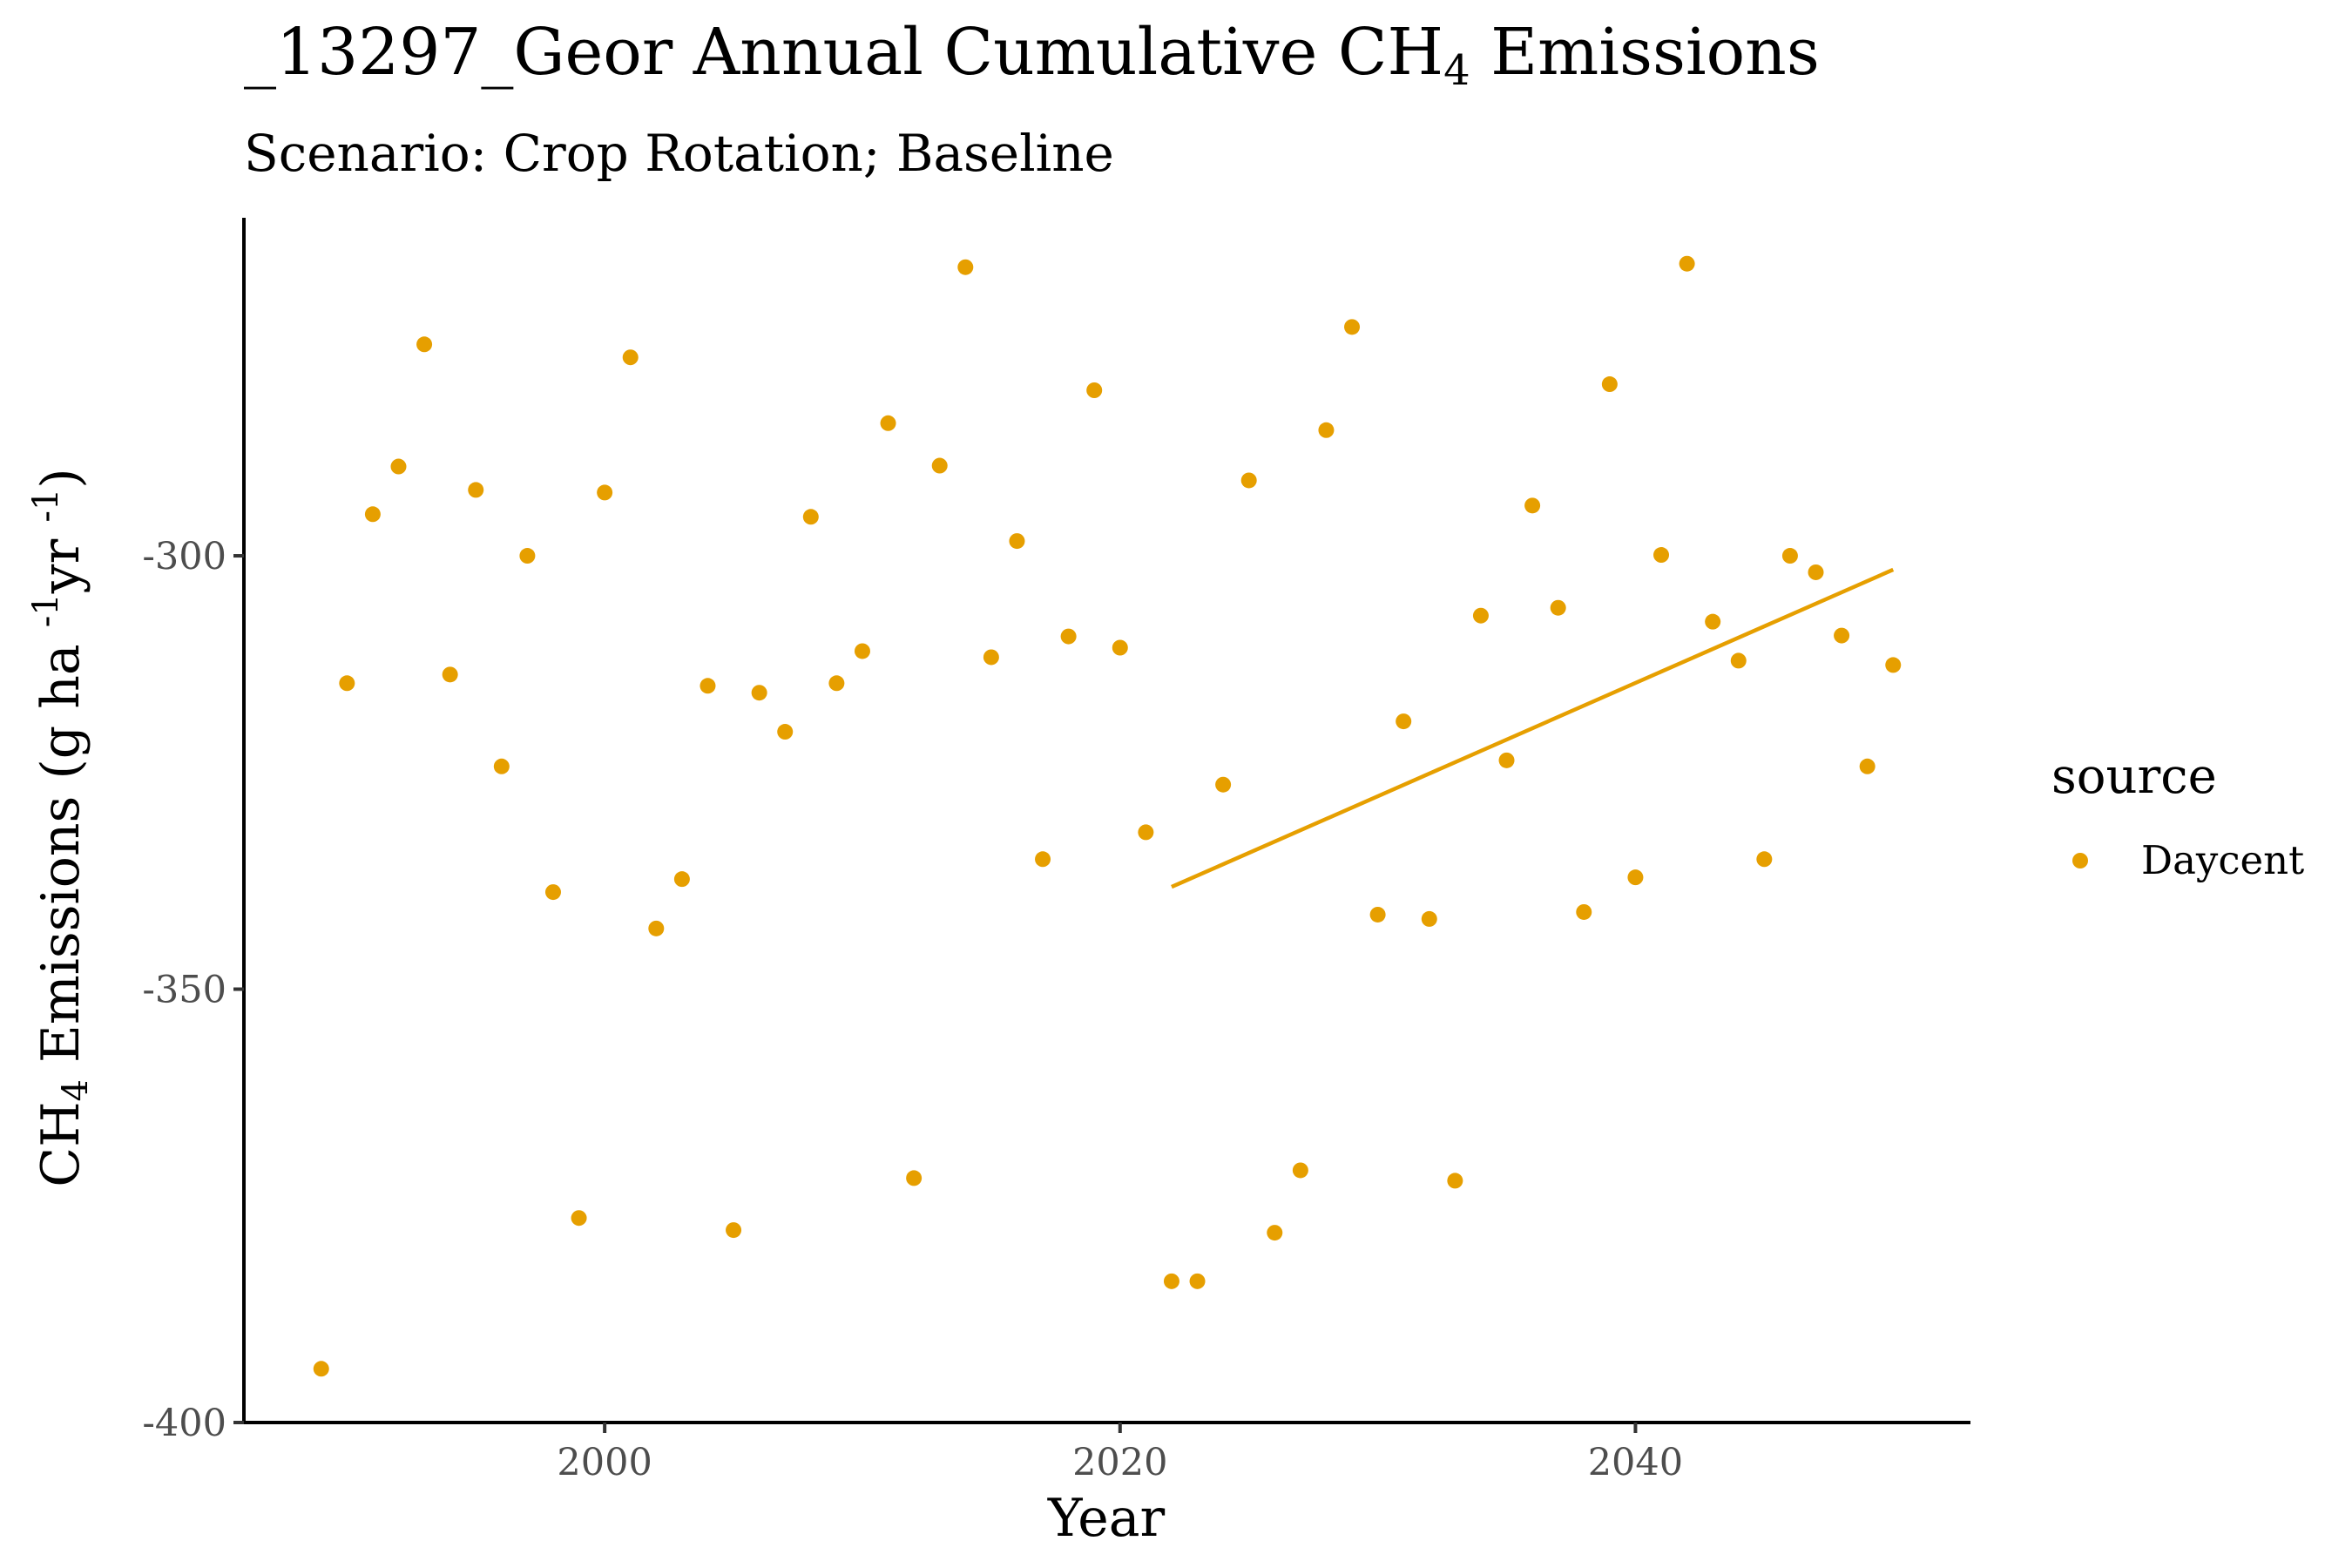 This screenshot has height=1568, width=2352. I want to click on y-axis-title-end: ), so click(61, 478).